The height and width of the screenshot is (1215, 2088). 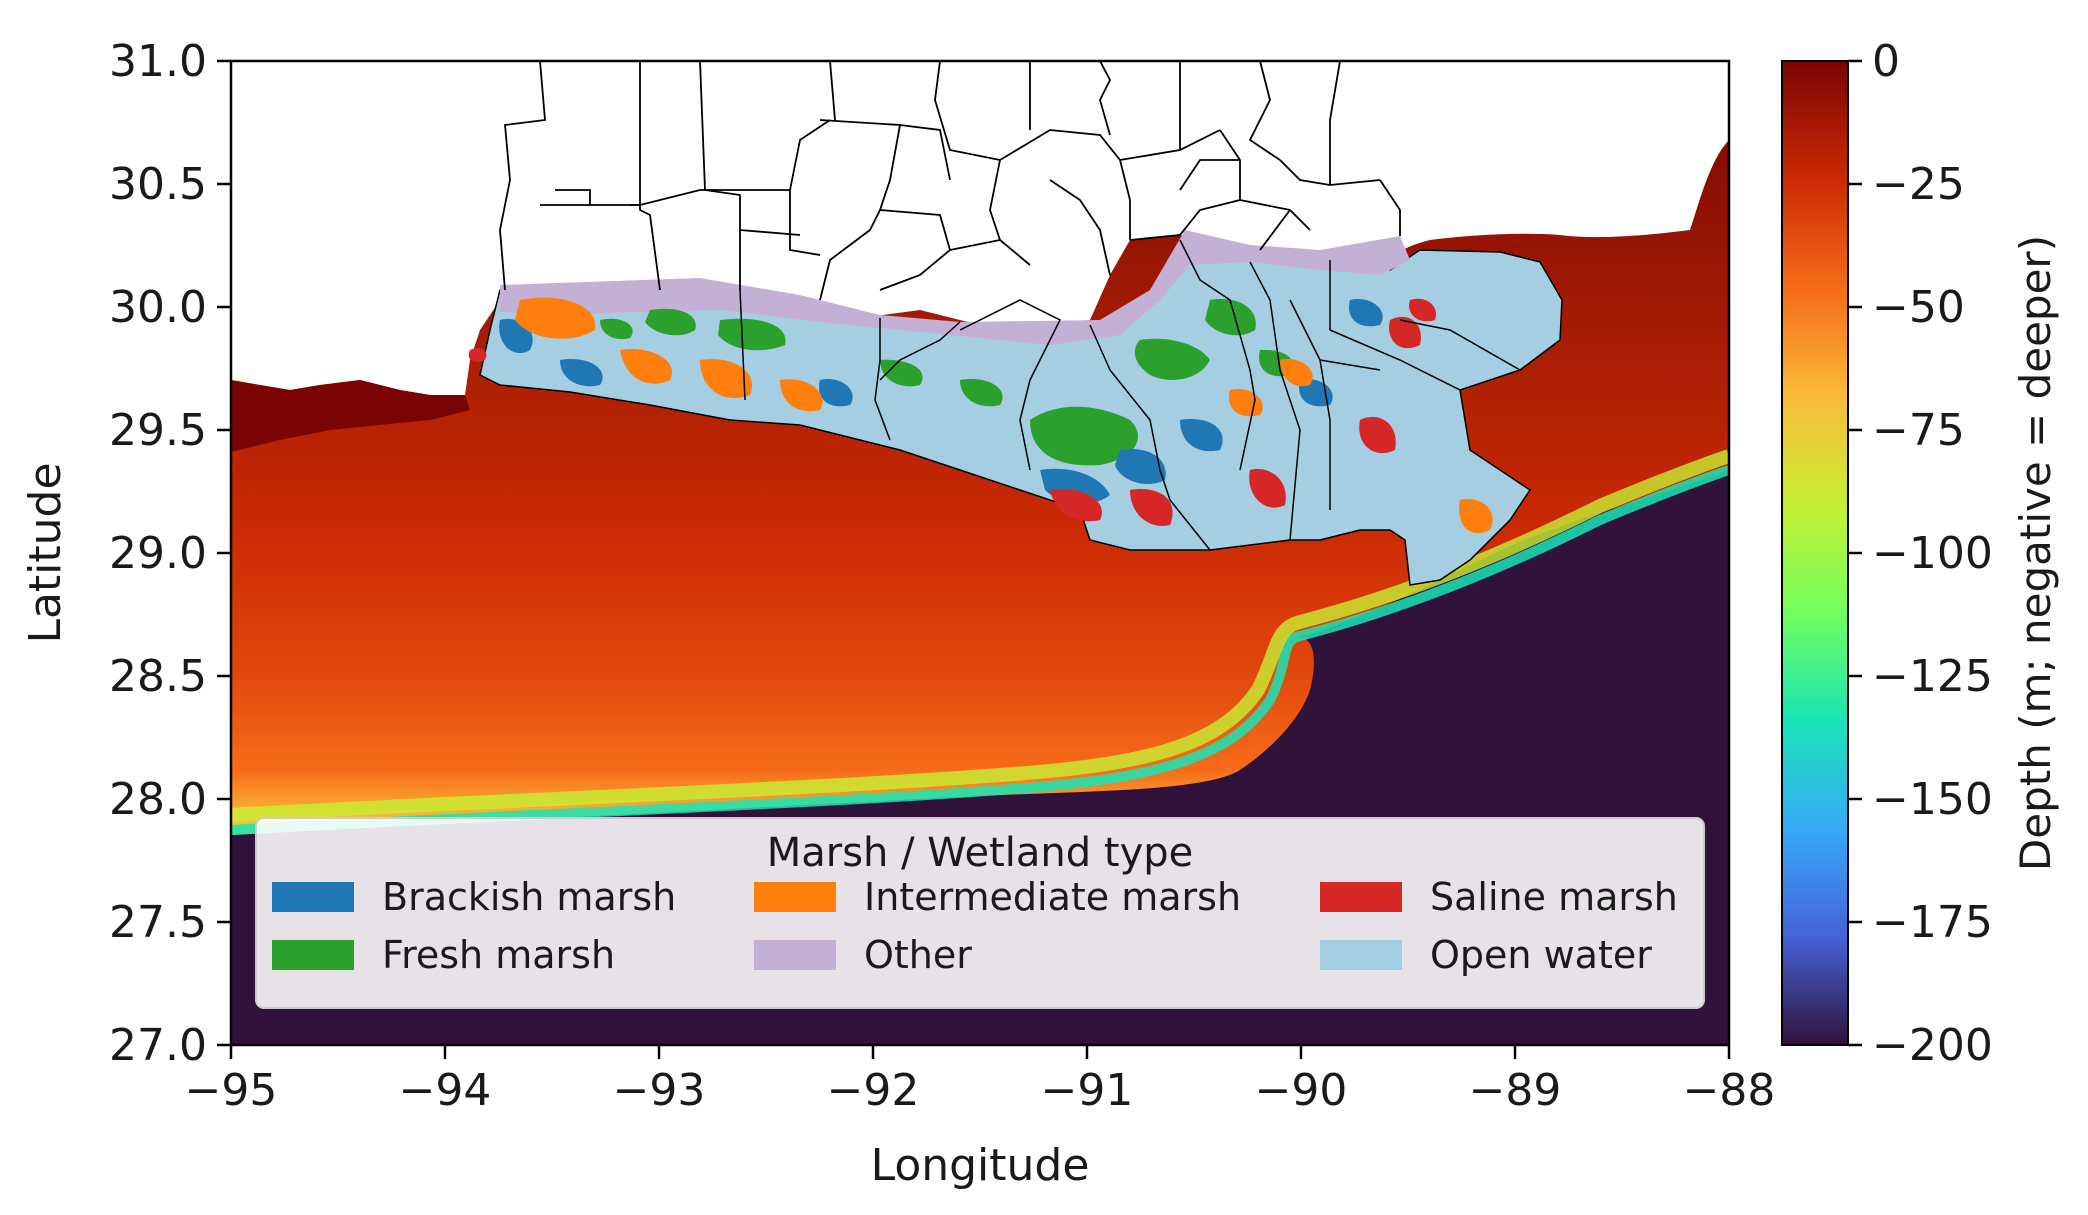 I want to click on colorbar-tick-label: −150, so click(x=1932, y=799).